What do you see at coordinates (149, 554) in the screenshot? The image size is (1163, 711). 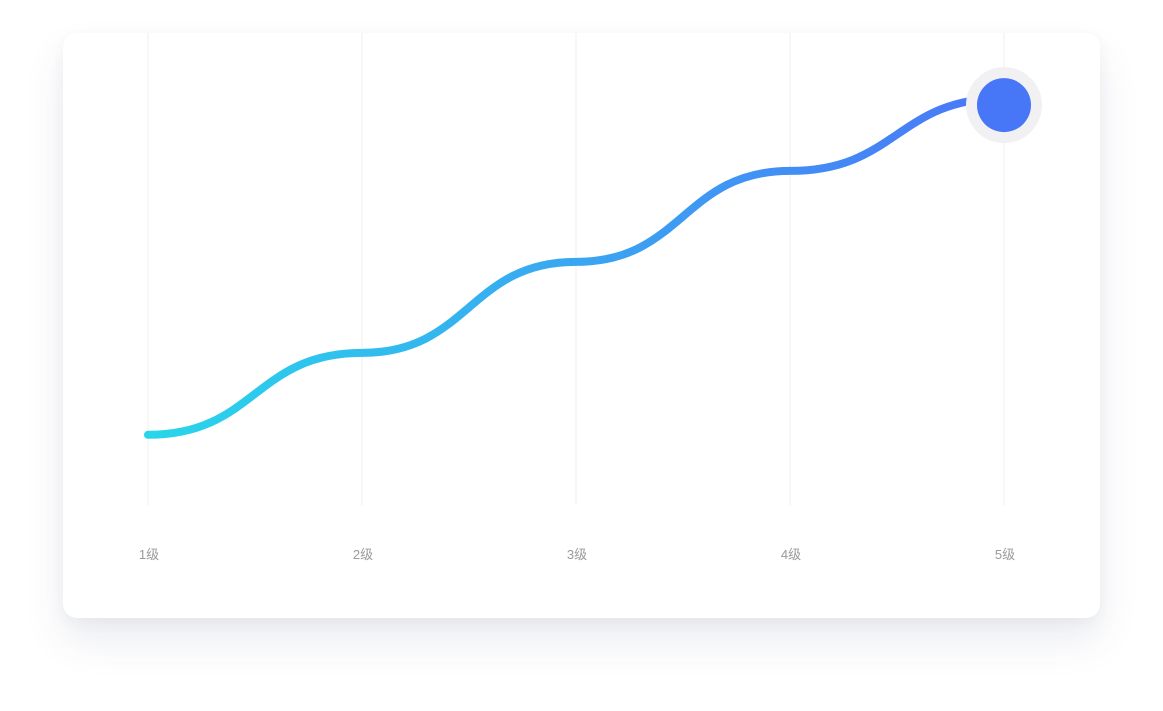 I see `x-tick-label-1: 1级` at bounding box center [149, 554].